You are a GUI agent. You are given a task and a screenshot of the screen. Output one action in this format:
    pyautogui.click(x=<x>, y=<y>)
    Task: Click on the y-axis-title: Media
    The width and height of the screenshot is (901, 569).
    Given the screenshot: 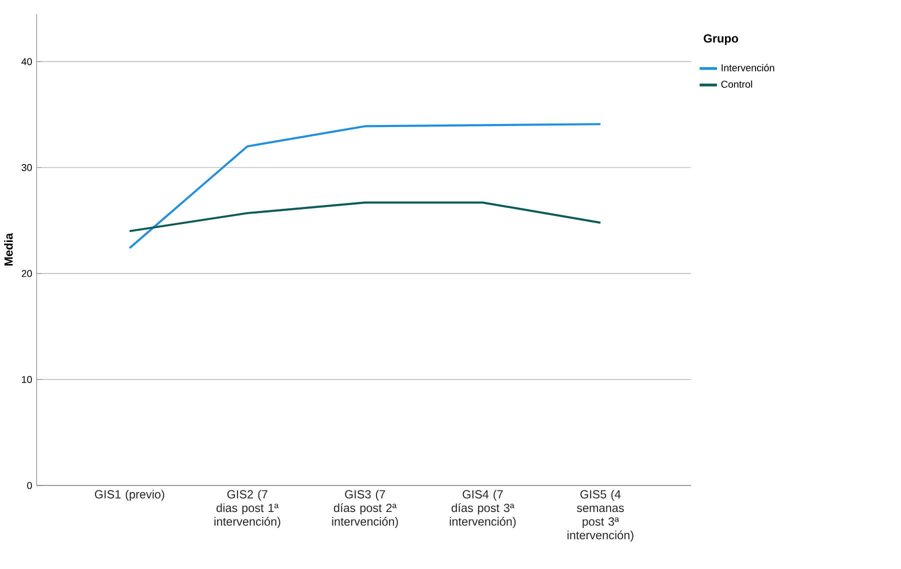 What is the action you would take?
    pyautogui.click(x=8, y=249)
    